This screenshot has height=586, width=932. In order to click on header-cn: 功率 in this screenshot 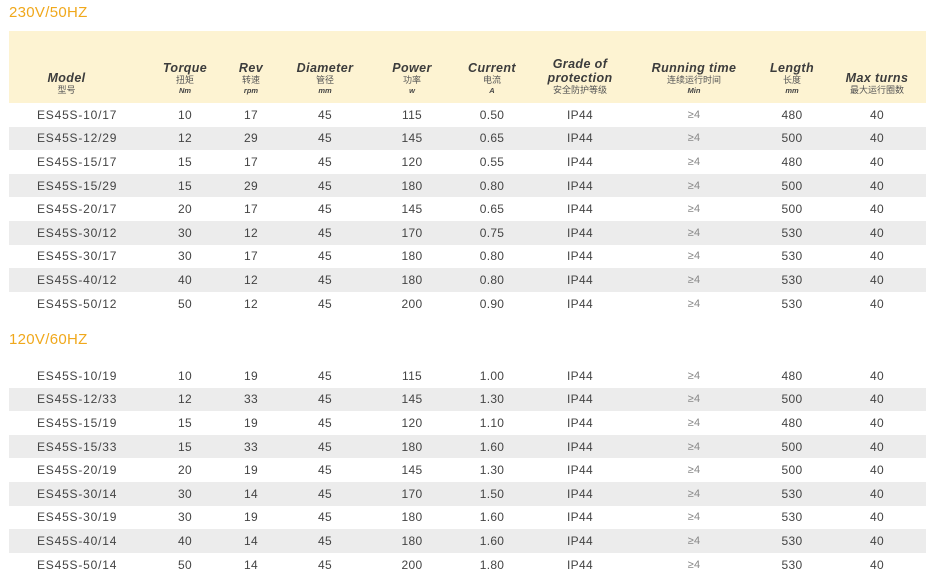, I will do `click(411, 80)`.